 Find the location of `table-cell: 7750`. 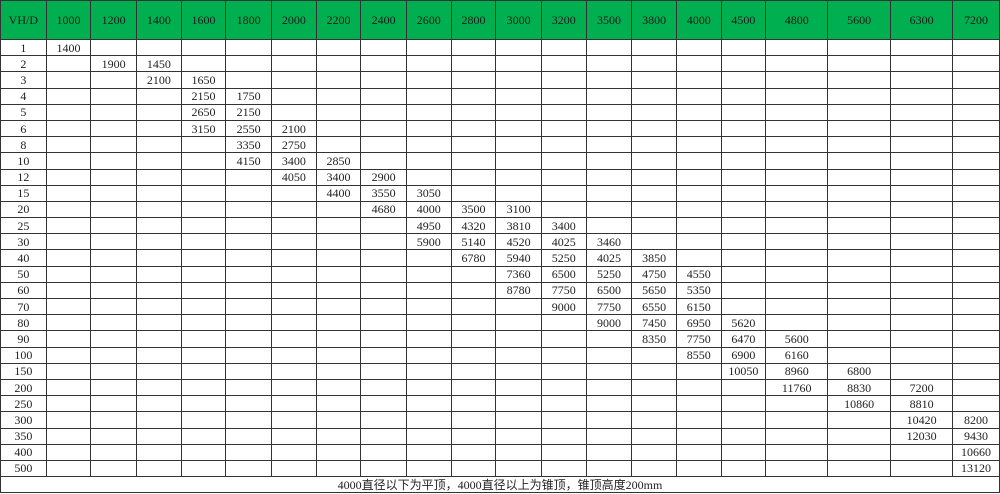

table-cell: 7750 is located at coordinates (609, 306).